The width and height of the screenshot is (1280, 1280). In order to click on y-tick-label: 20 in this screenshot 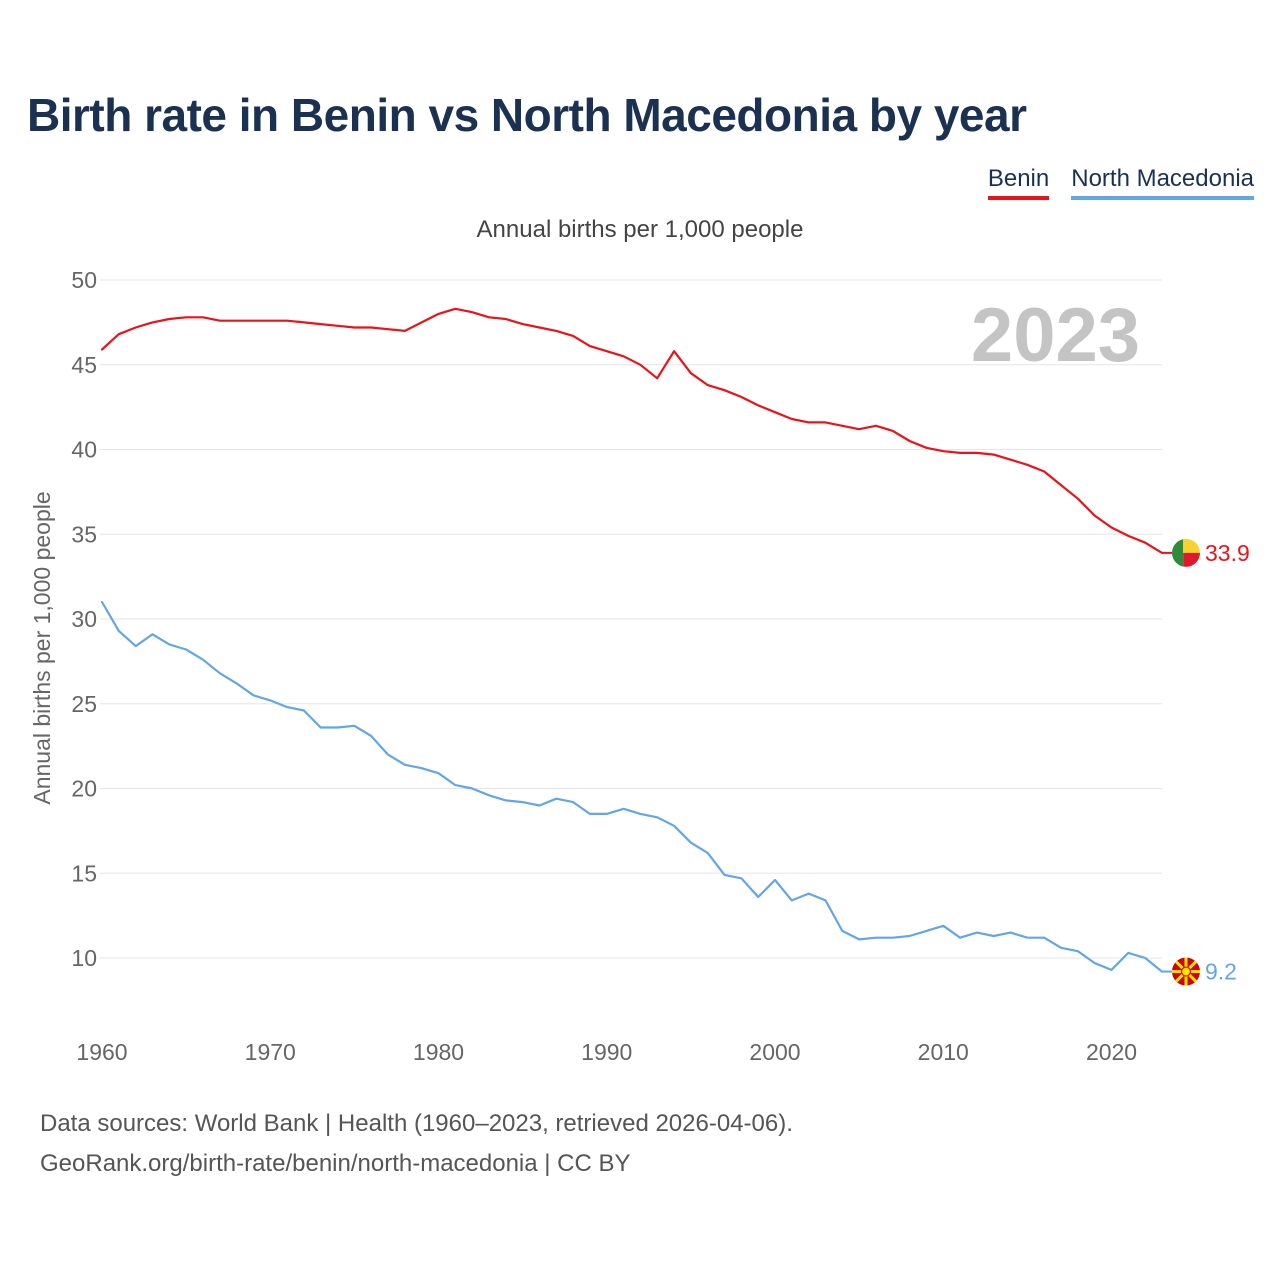, I will do `click(84, 789)`.